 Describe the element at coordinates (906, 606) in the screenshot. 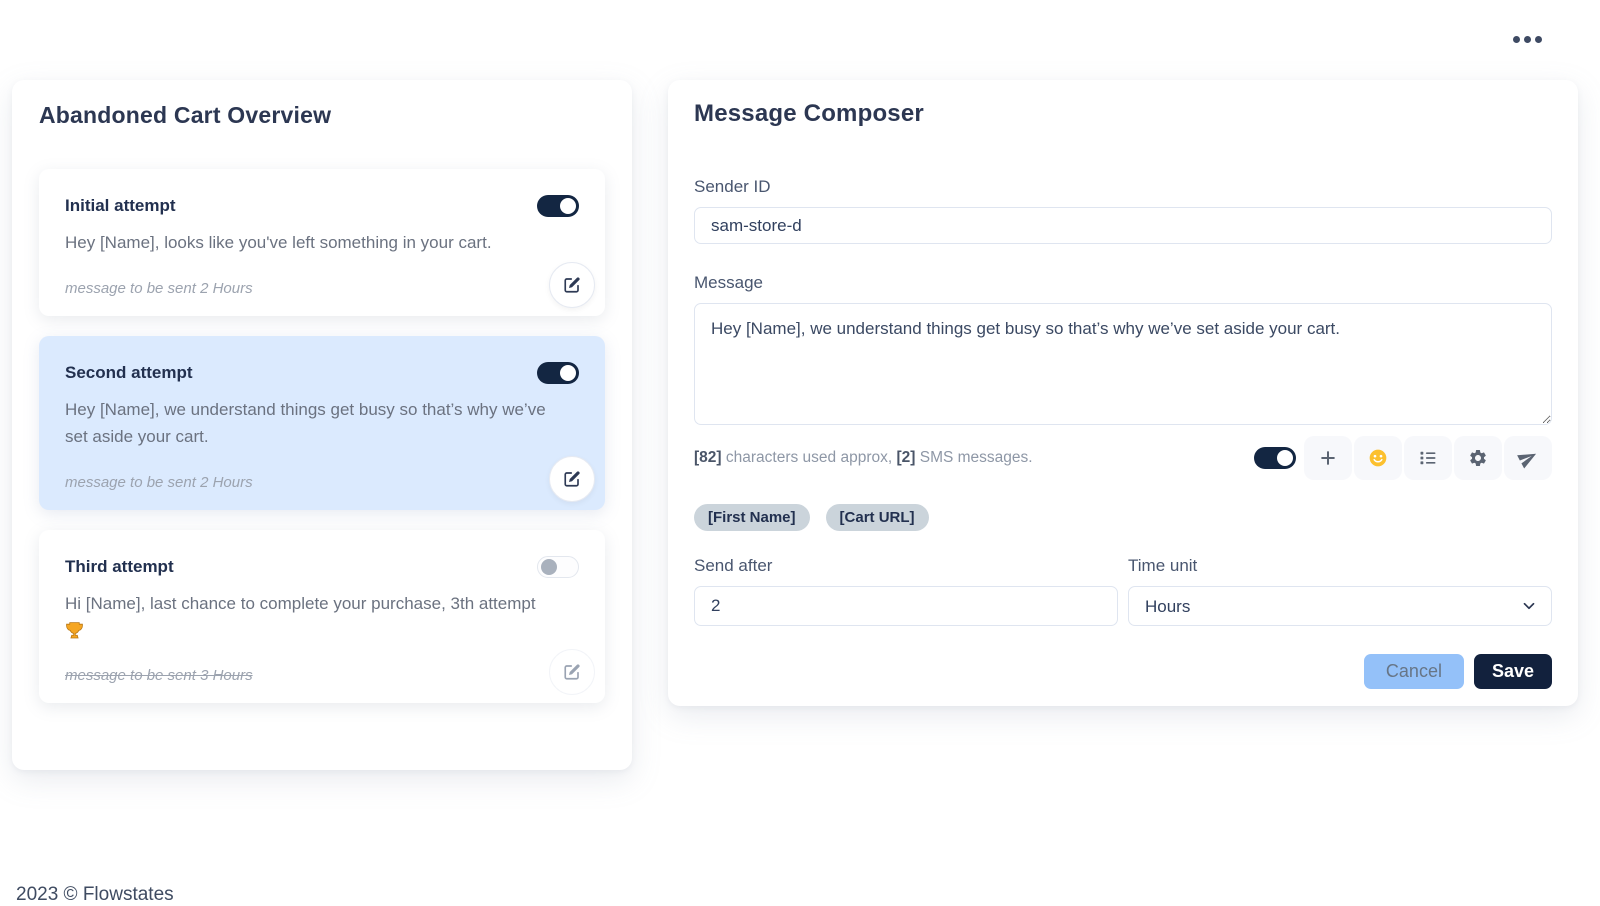

I see `send-after-input` at that location.